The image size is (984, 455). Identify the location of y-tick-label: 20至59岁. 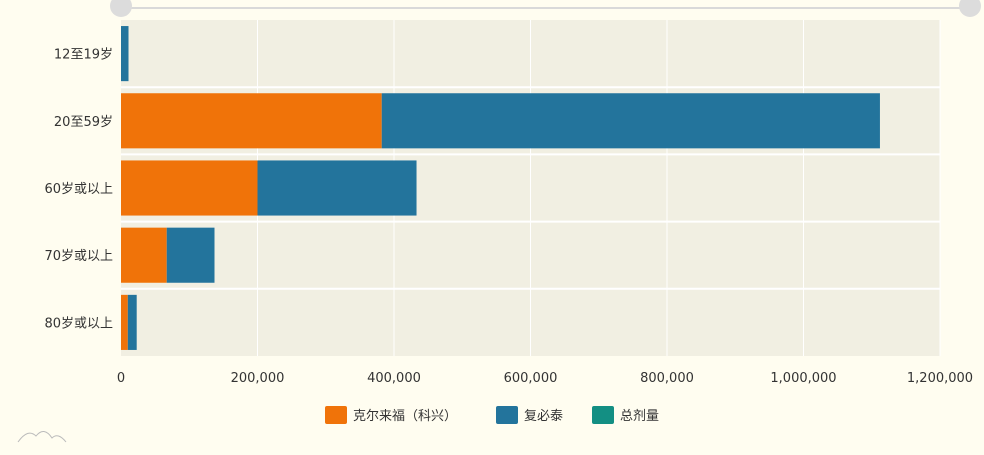
(83, 122).